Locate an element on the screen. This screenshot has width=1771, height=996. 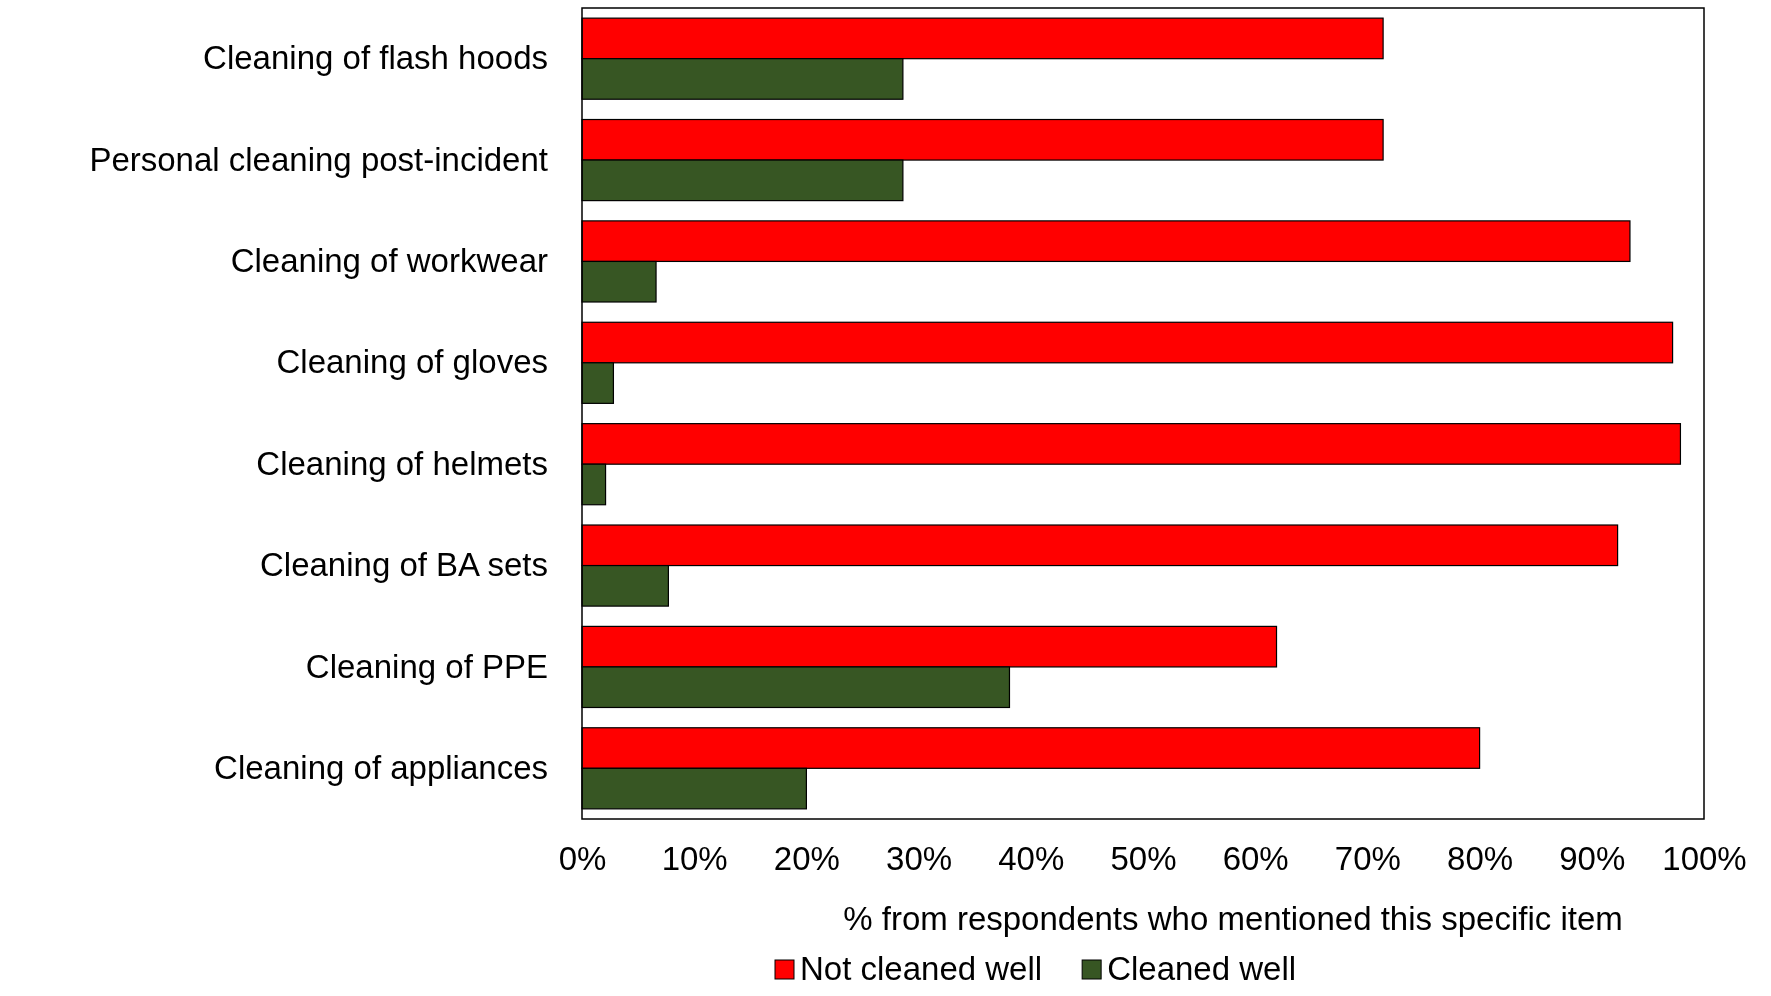
x-tick-label: 10% is located at coordinates (694, 859).